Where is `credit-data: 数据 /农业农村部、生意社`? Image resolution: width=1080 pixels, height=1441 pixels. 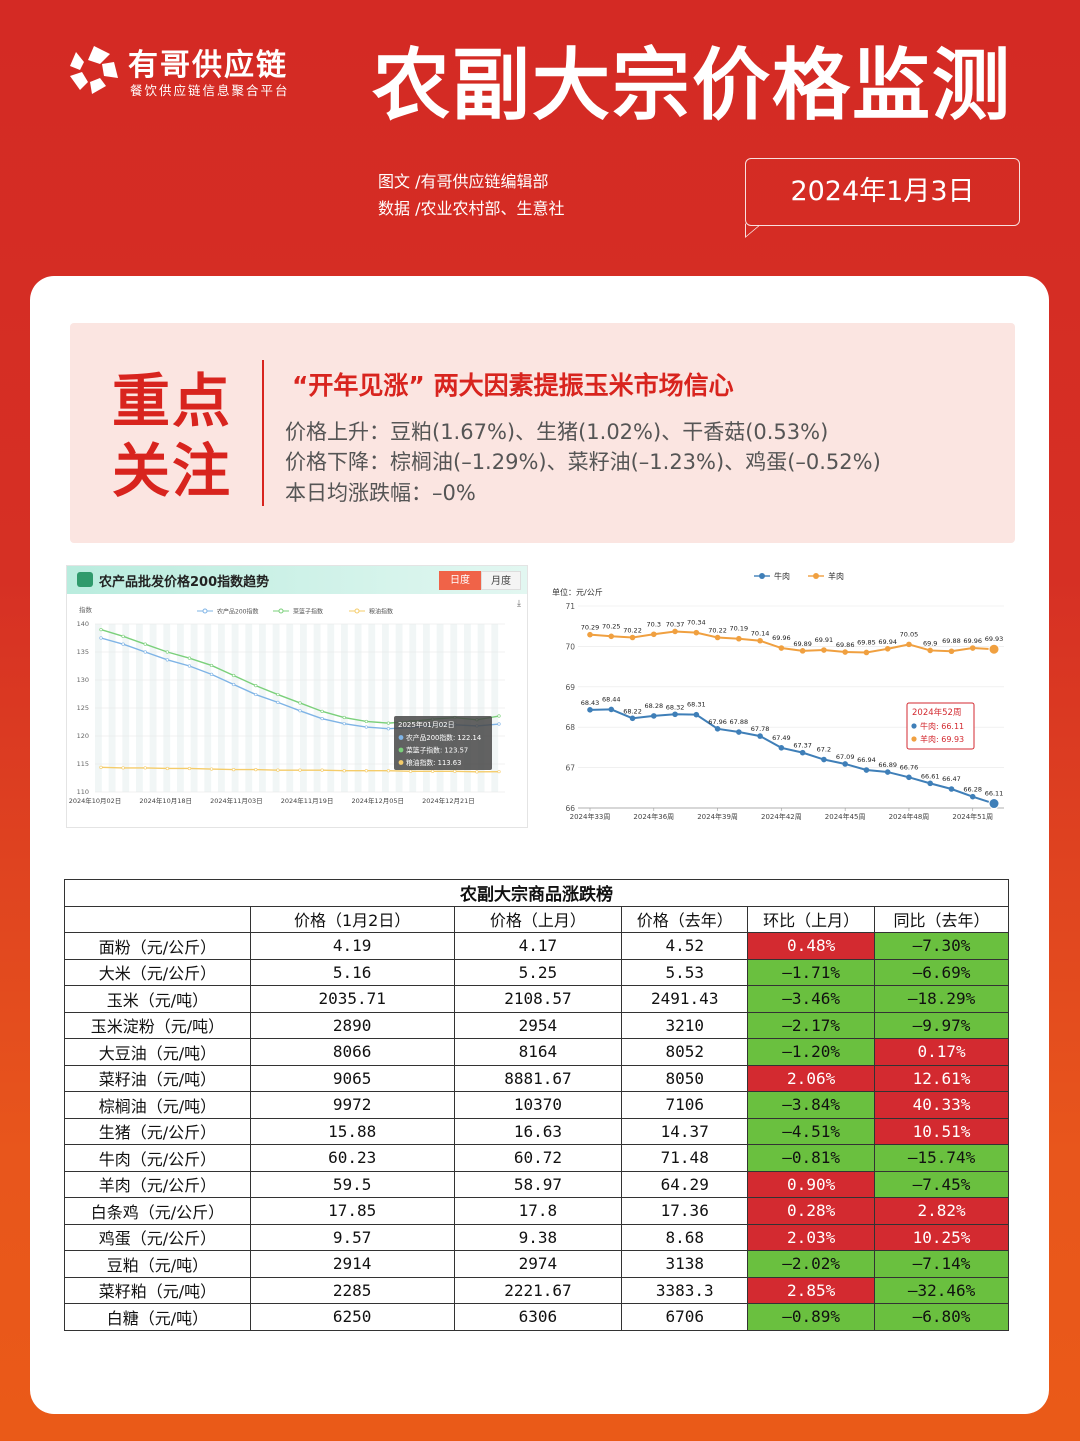
credit-data: 数据 /农业农村部、生意社 is located at coordinates (471, 208).